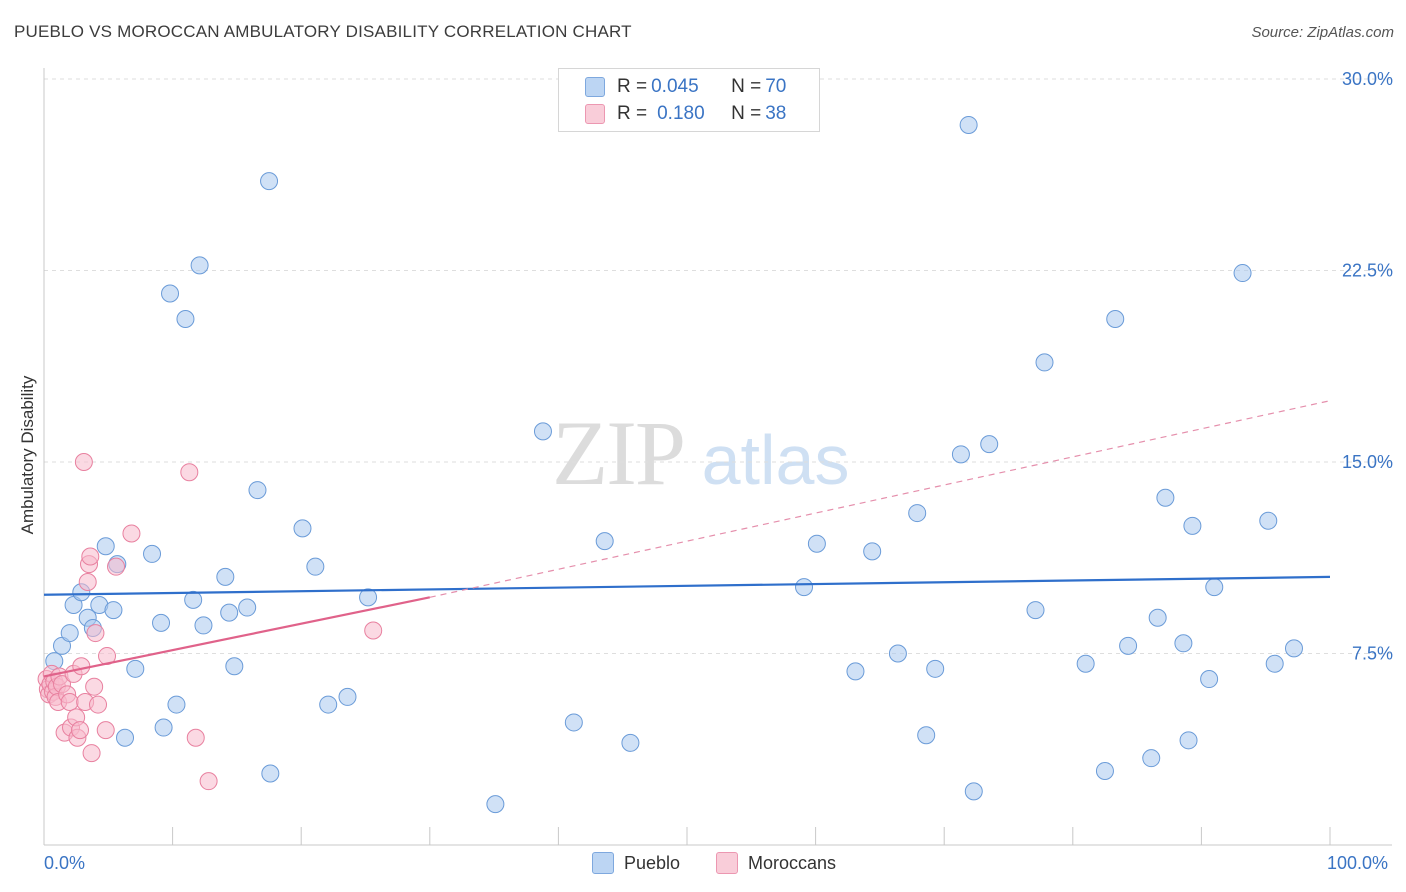 This screenshot has width=1406, height=892. What do you see at coordinates (617, 453) in the screenshot?
I see `watermark-zip: ZIP` at bounding box center [617, 453].